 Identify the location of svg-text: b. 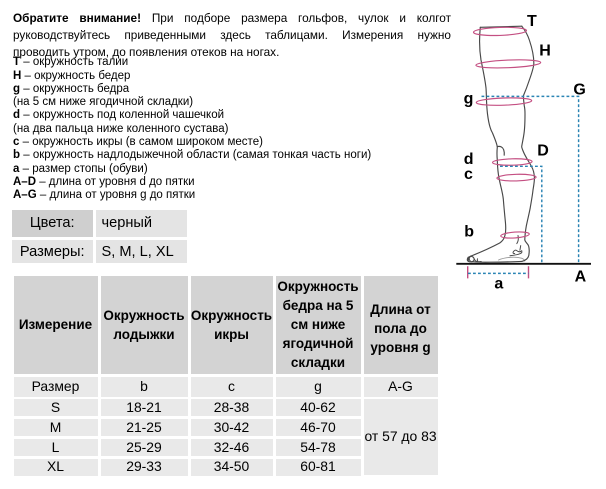
(469, 232).